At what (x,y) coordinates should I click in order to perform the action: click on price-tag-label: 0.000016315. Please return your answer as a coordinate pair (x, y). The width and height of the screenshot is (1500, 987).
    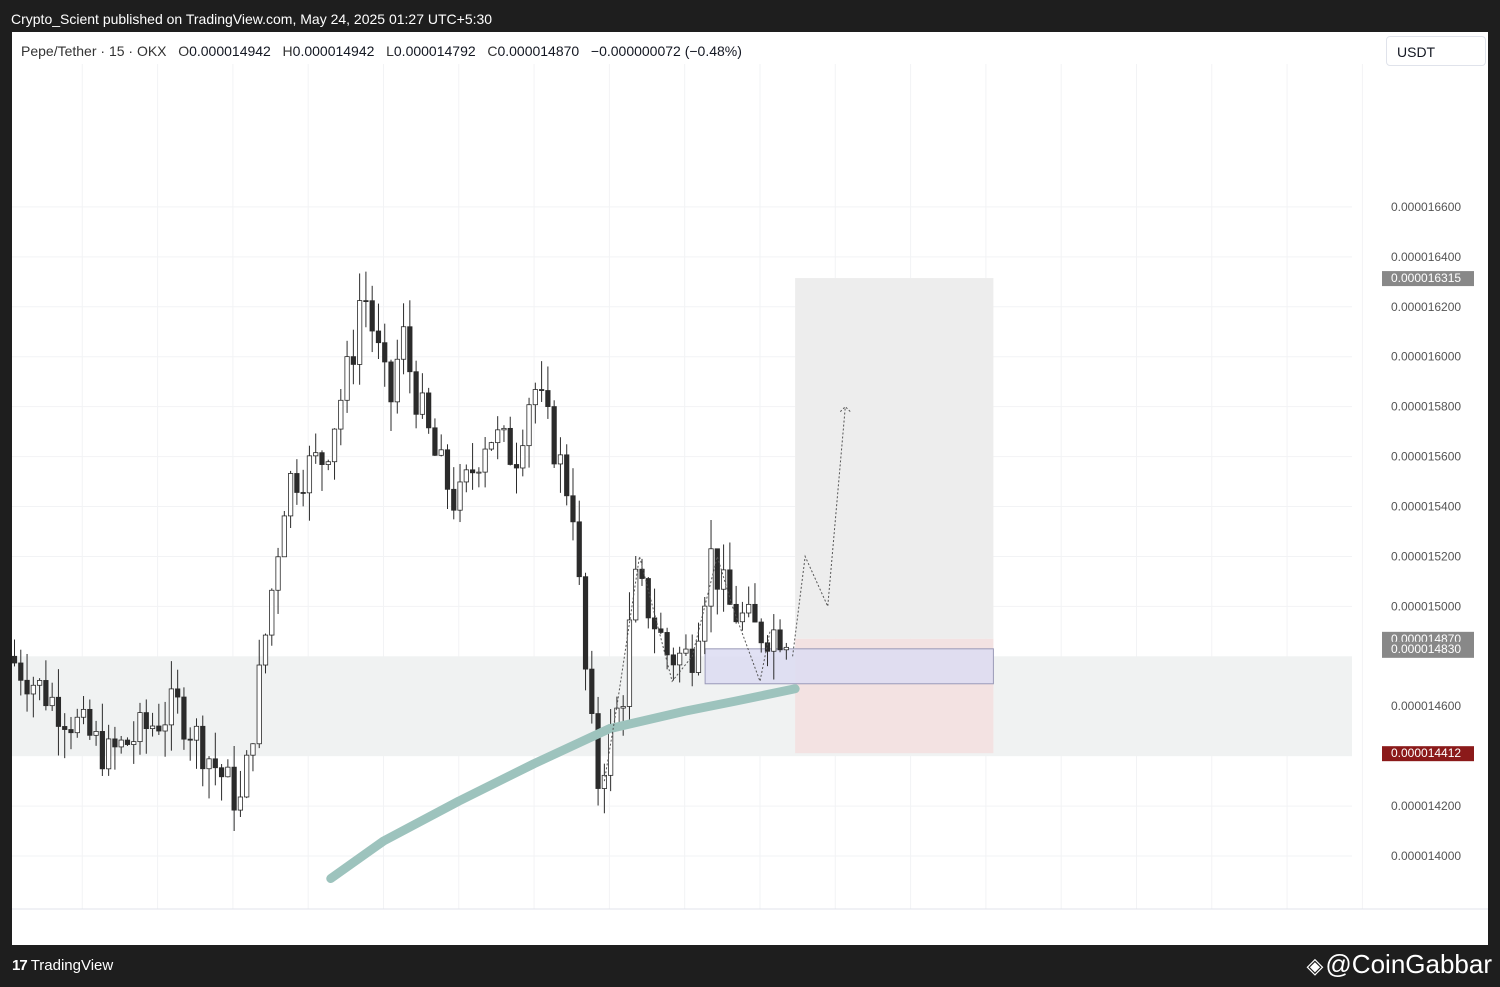
    Looking at the image, I should click on (1426, 278).